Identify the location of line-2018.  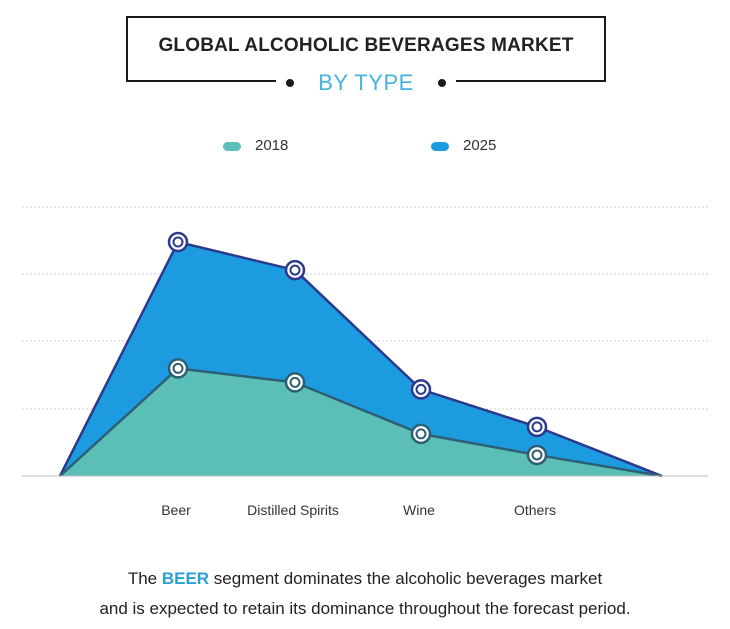
(361, 422).